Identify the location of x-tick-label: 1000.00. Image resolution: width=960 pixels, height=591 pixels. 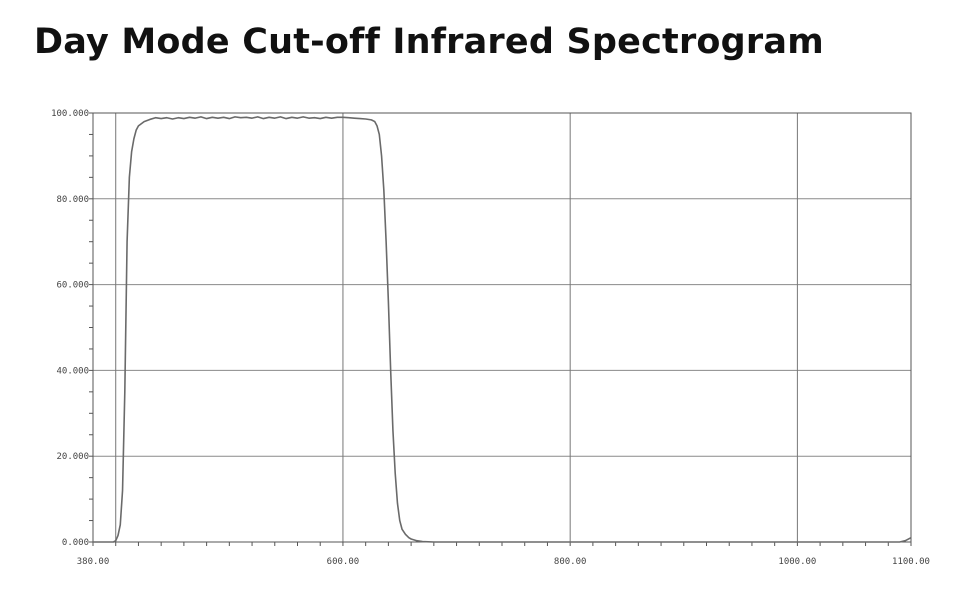
(797, 562).